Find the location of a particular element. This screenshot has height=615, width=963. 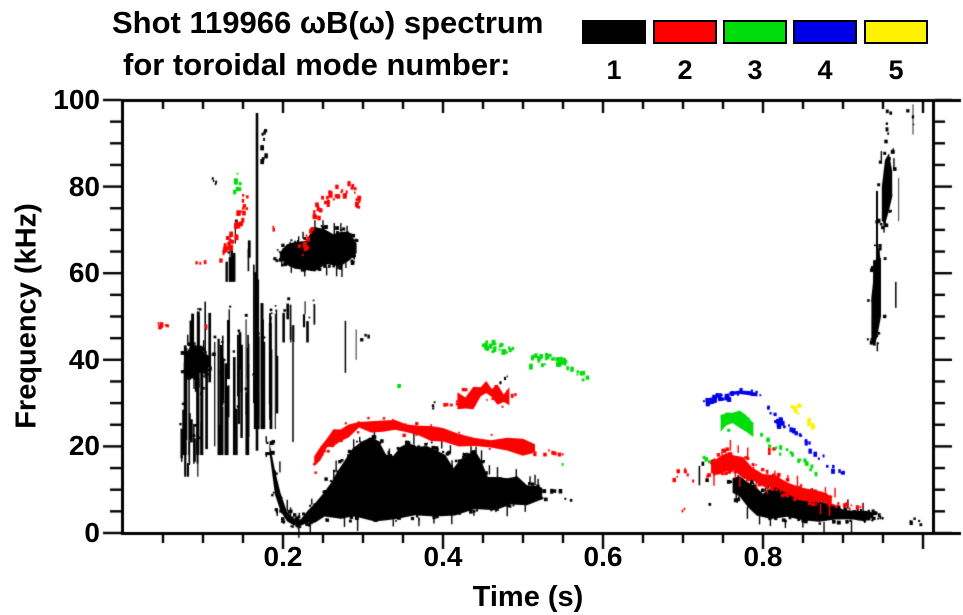

legend-label-mode-1: 1 is located at coordinates (614, 70).